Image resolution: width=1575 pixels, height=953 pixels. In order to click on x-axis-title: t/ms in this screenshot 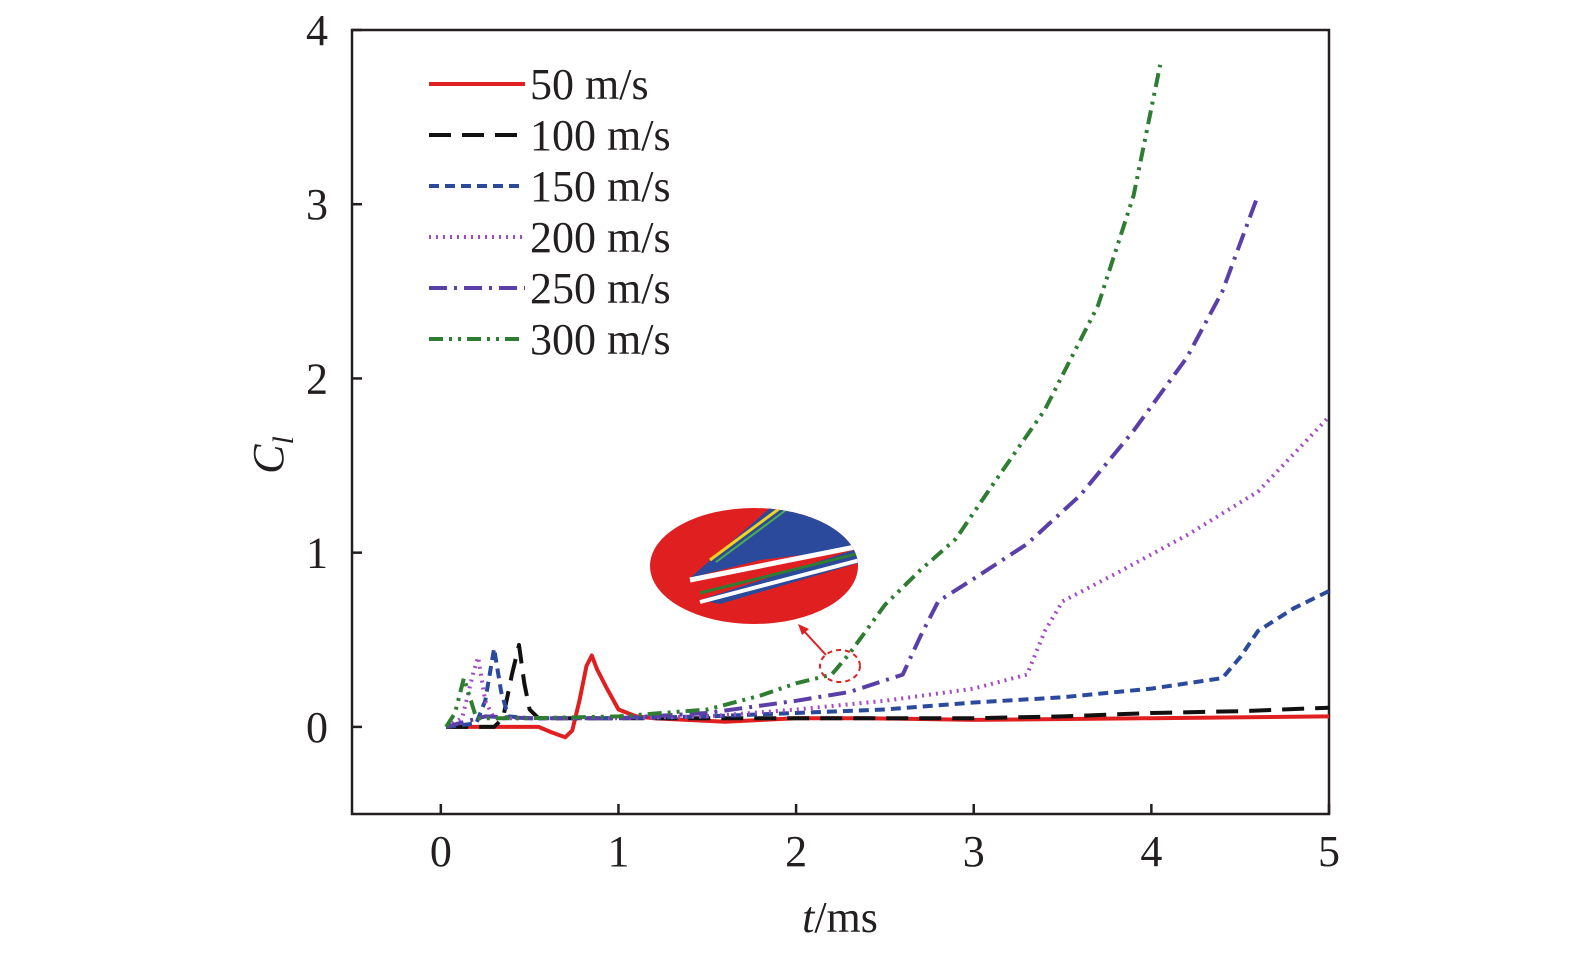, I will do `click(840, 917)`.